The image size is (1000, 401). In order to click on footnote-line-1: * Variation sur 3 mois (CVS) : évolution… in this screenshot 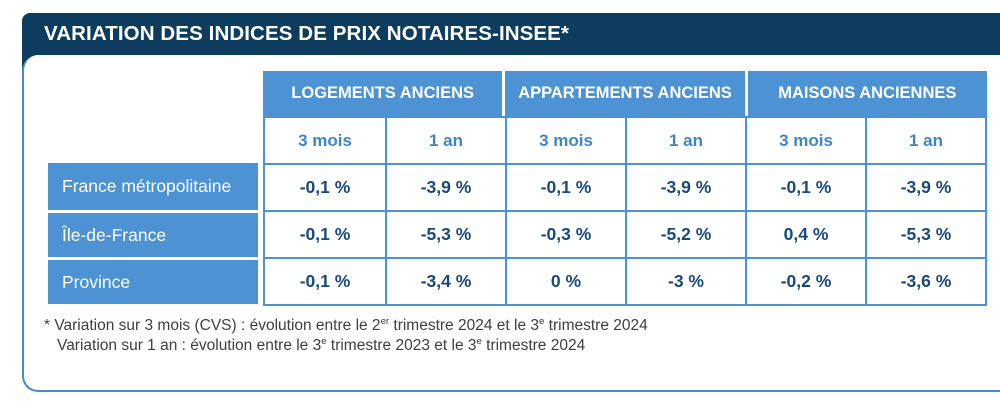, I will do `click(346, 324)`.